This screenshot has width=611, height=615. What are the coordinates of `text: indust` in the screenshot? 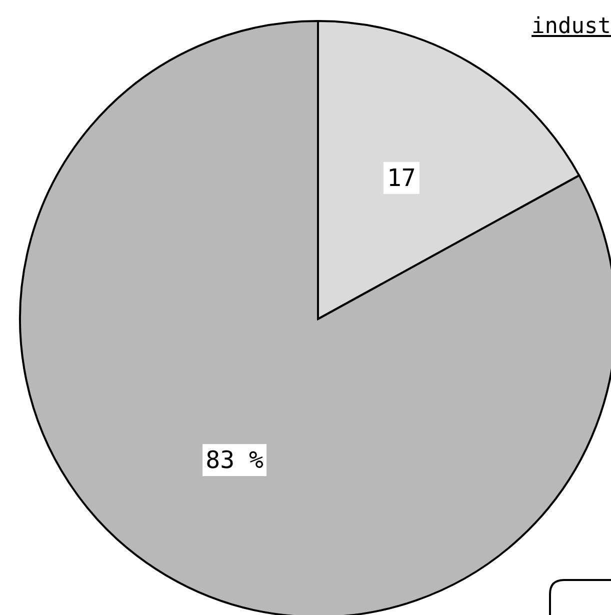 It's located at (571, 26).